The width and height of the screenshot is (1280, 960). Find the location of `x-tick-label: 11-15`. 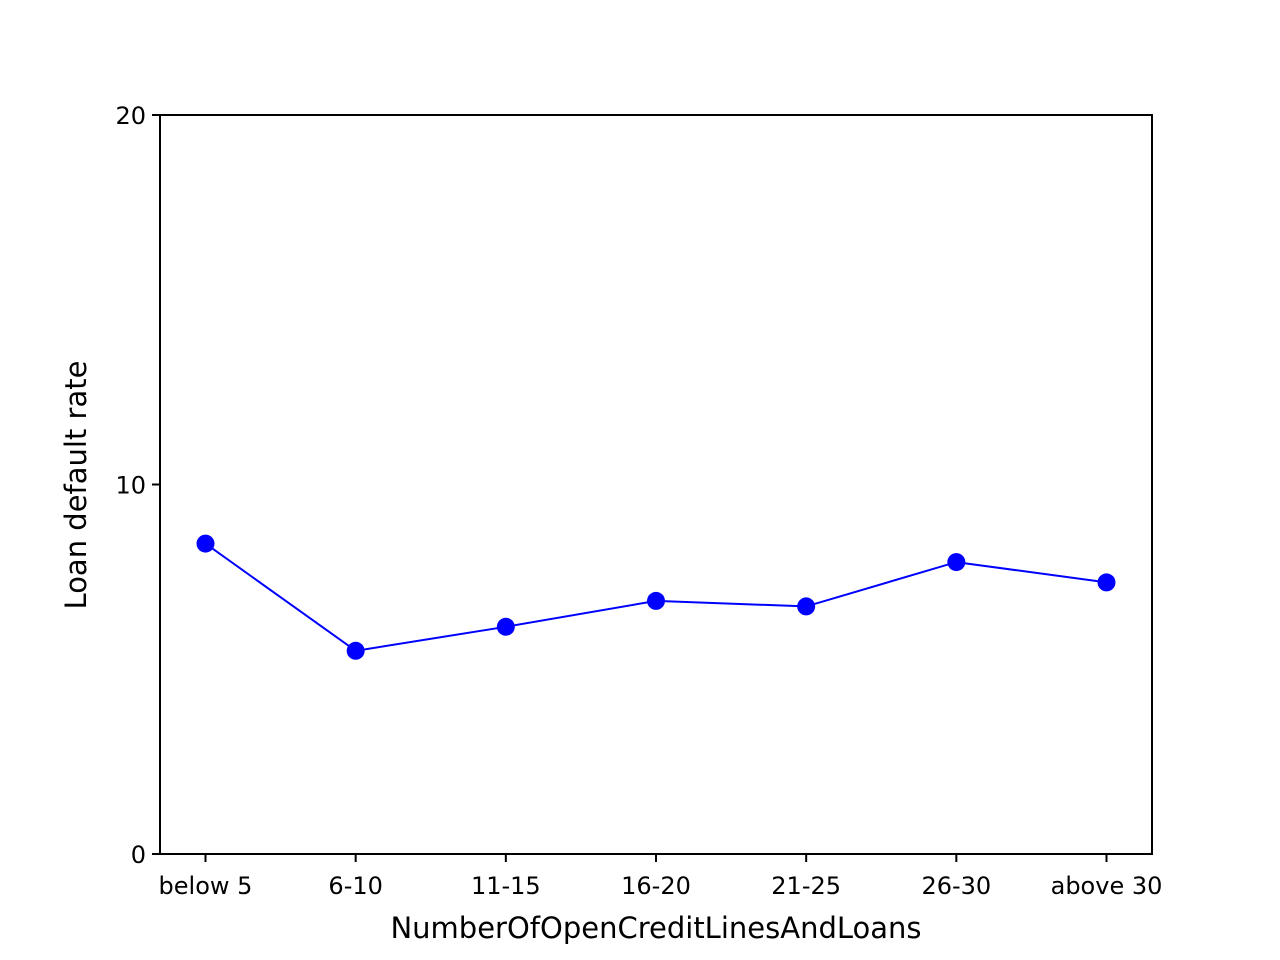

x-tick-label: 11-15 is located at coordinates (506, 886).